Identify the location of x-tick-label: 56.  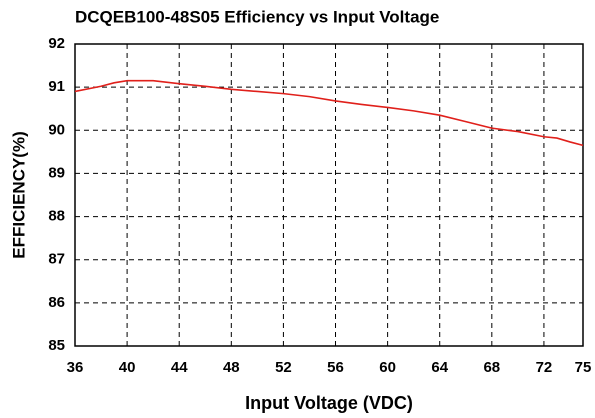
(335, 367).